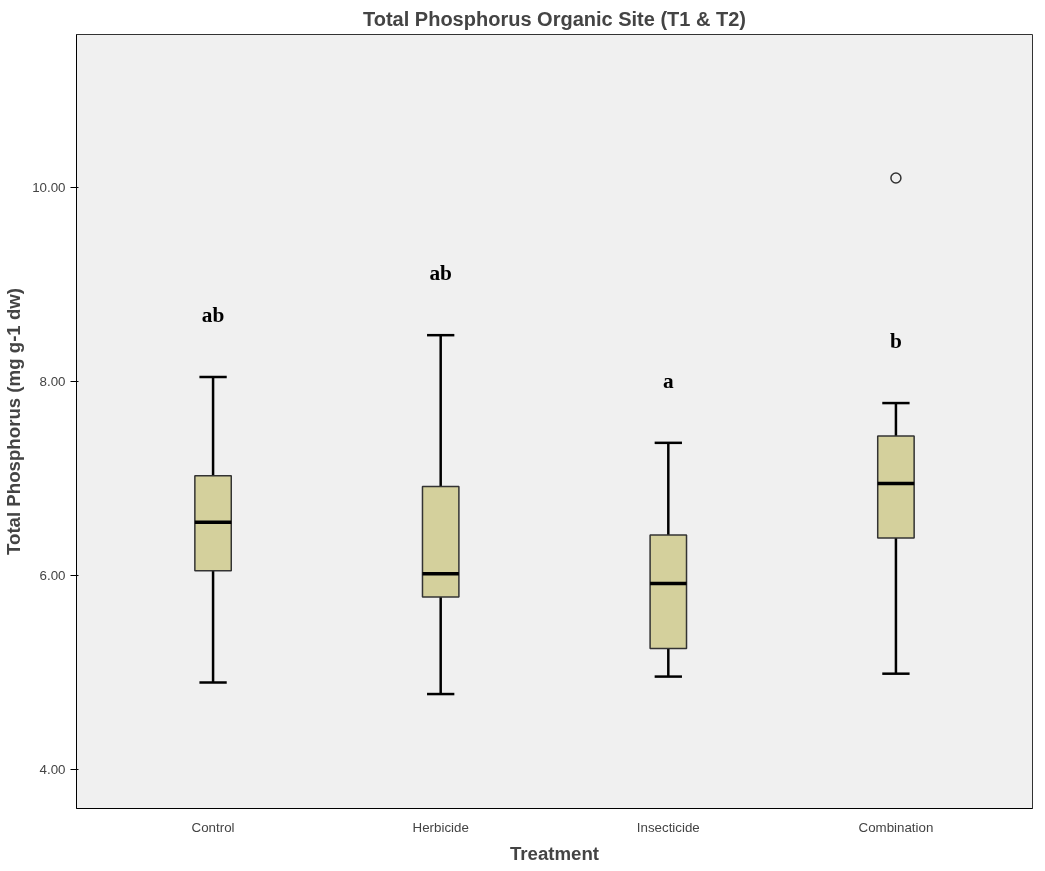 Image resolution: width=1045 pixels, height=871 pixels. What do you see at coordinates (668, 827) in the screenshot?
I see `x-tick-label: Insecticide` at bounding box center [668, 827].